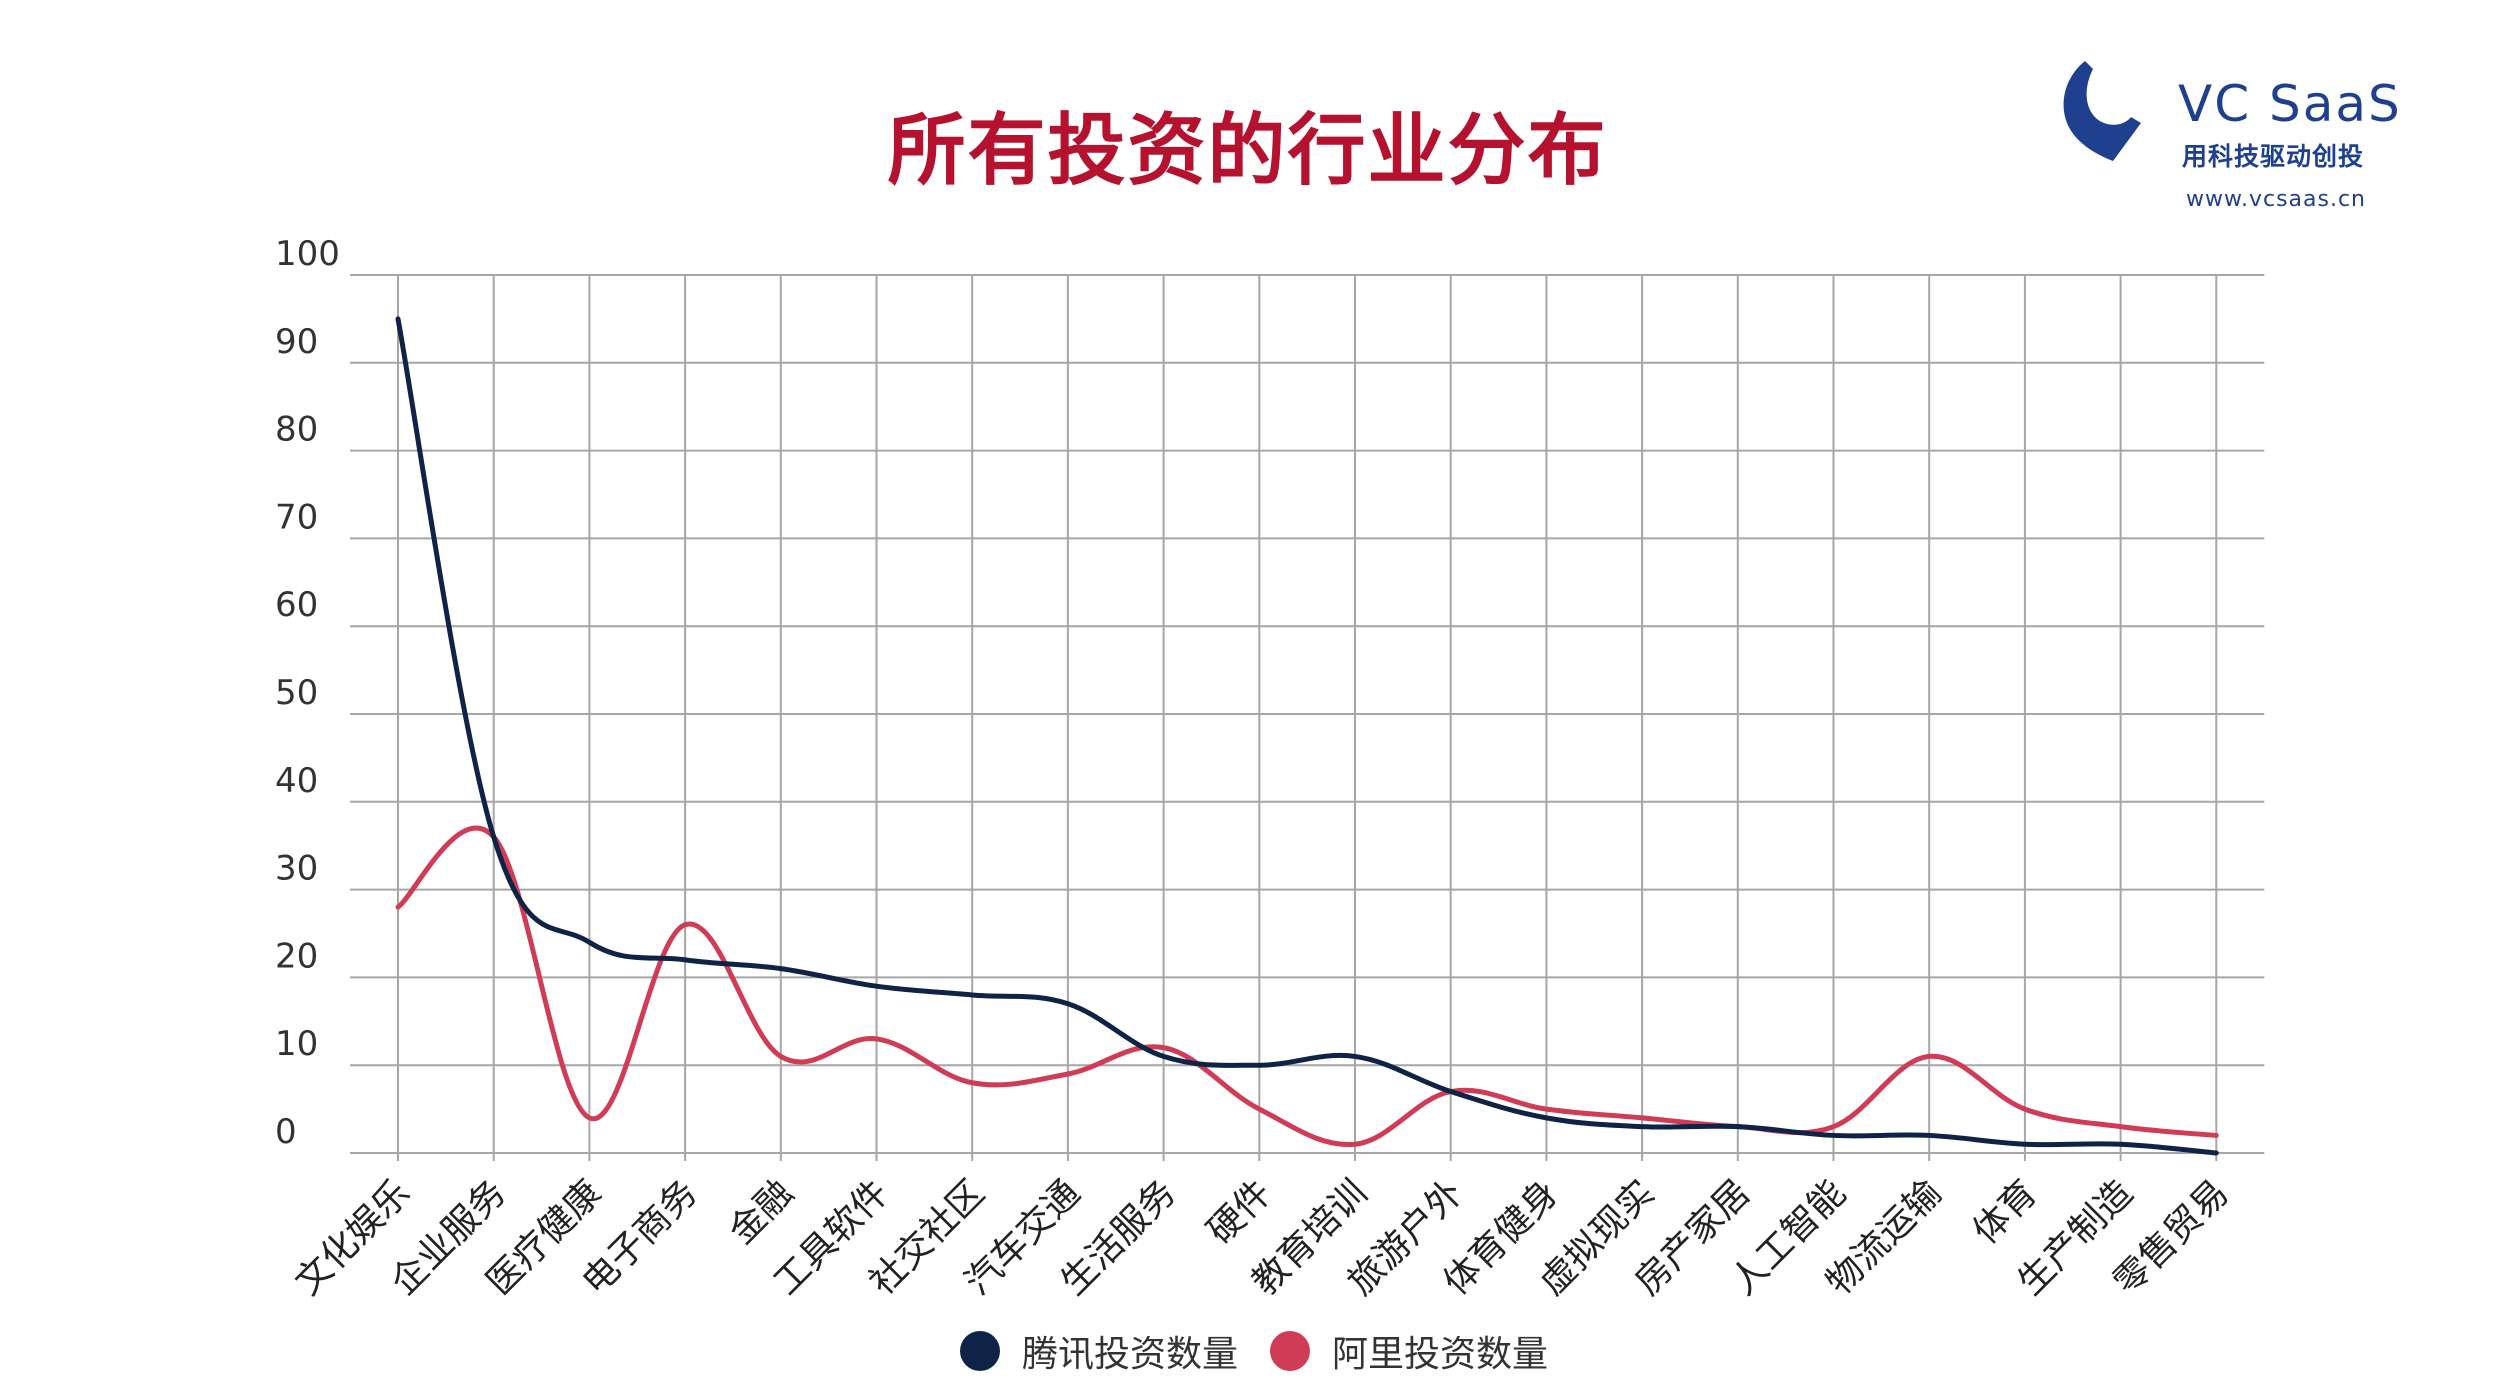 Image resolution: width=2495 pixels, height=1399 pixels. Describe the element at coordinates (296, 430) in the screenshot. I see `y-tick-label: 80` at that location.